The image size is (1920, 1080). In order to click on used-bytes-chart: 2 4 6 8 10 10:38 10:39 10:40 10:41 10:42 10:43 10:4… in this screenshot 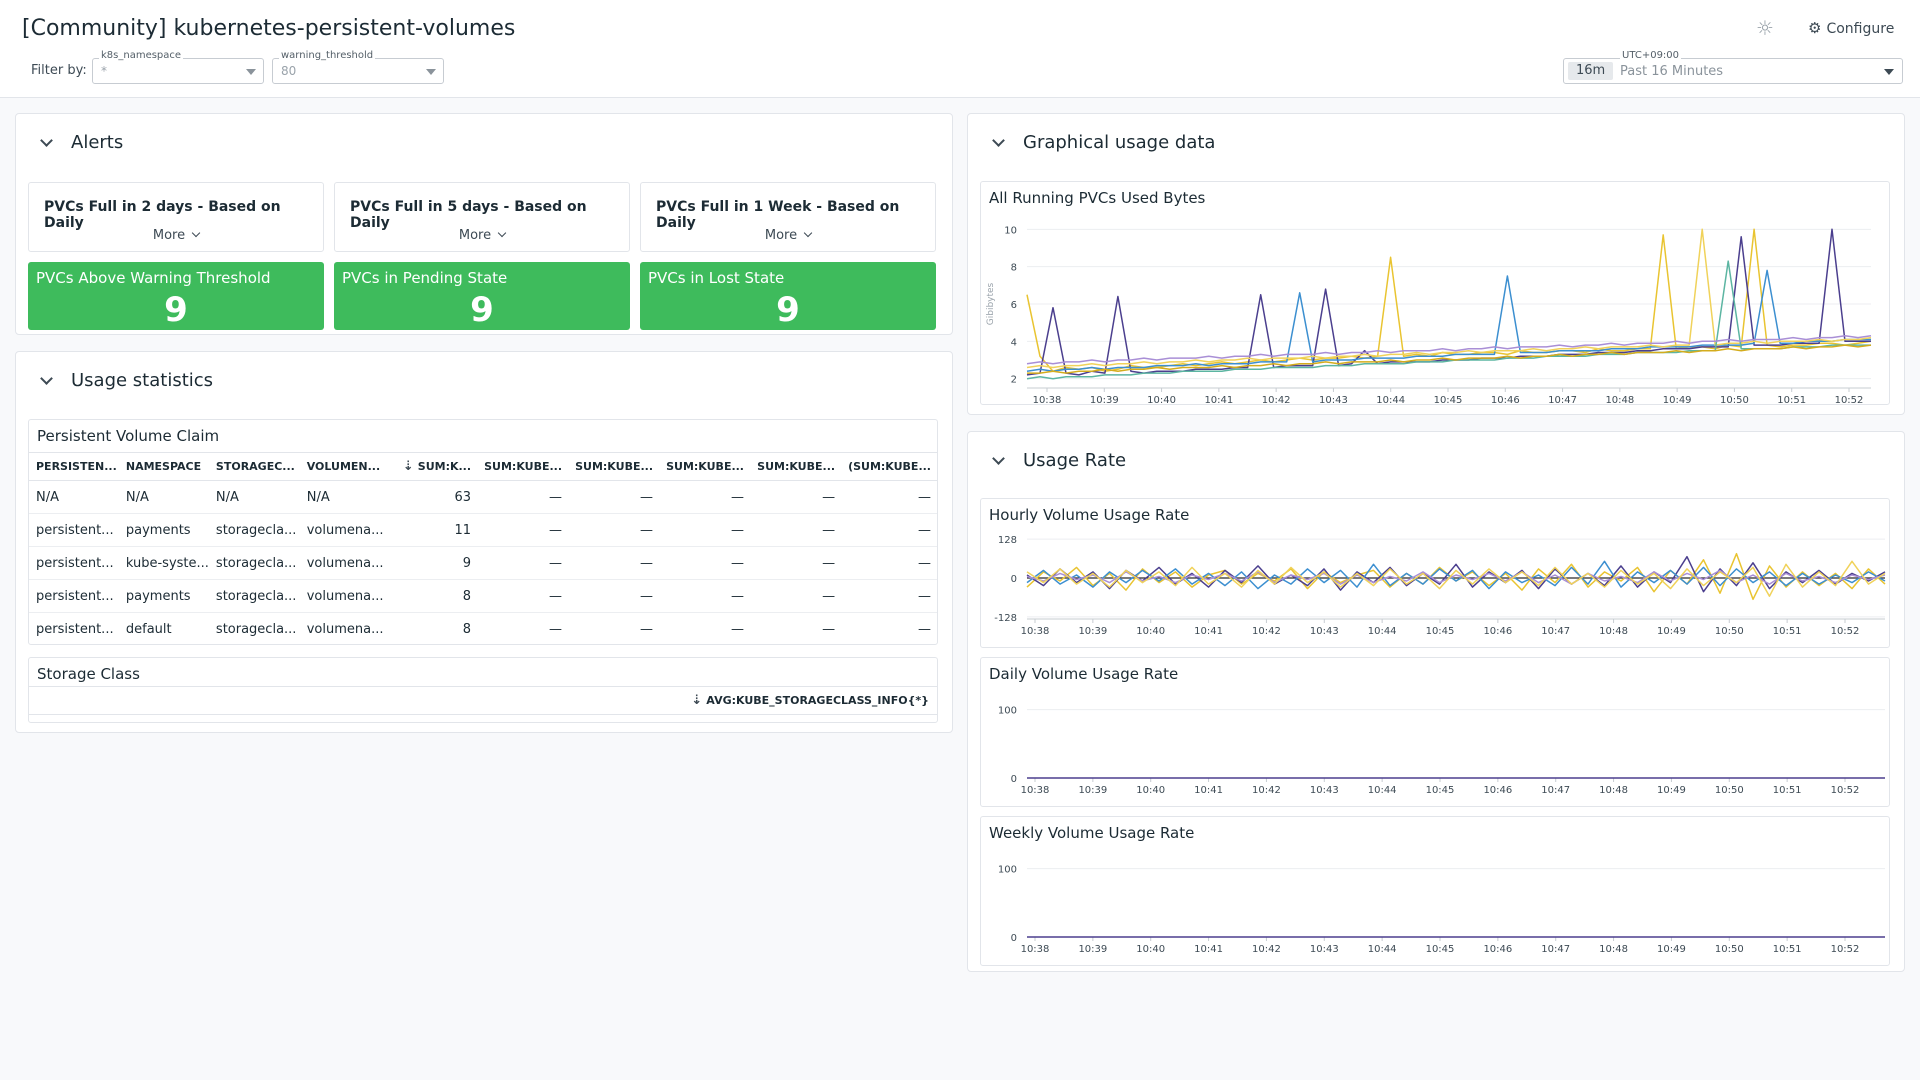, I will do `click(1435, 308)`.